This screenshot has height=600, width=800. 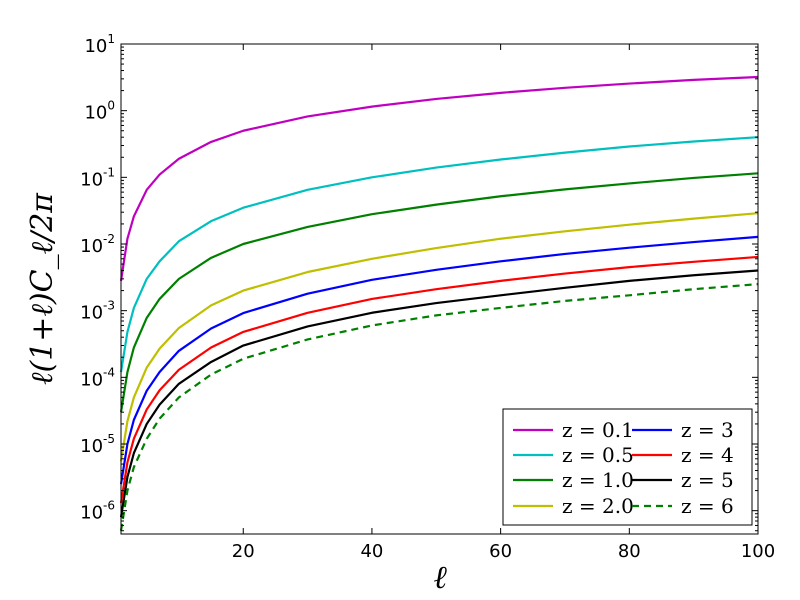 I want to click on y-tick-exponent: 0, so click(x=111, y=106).